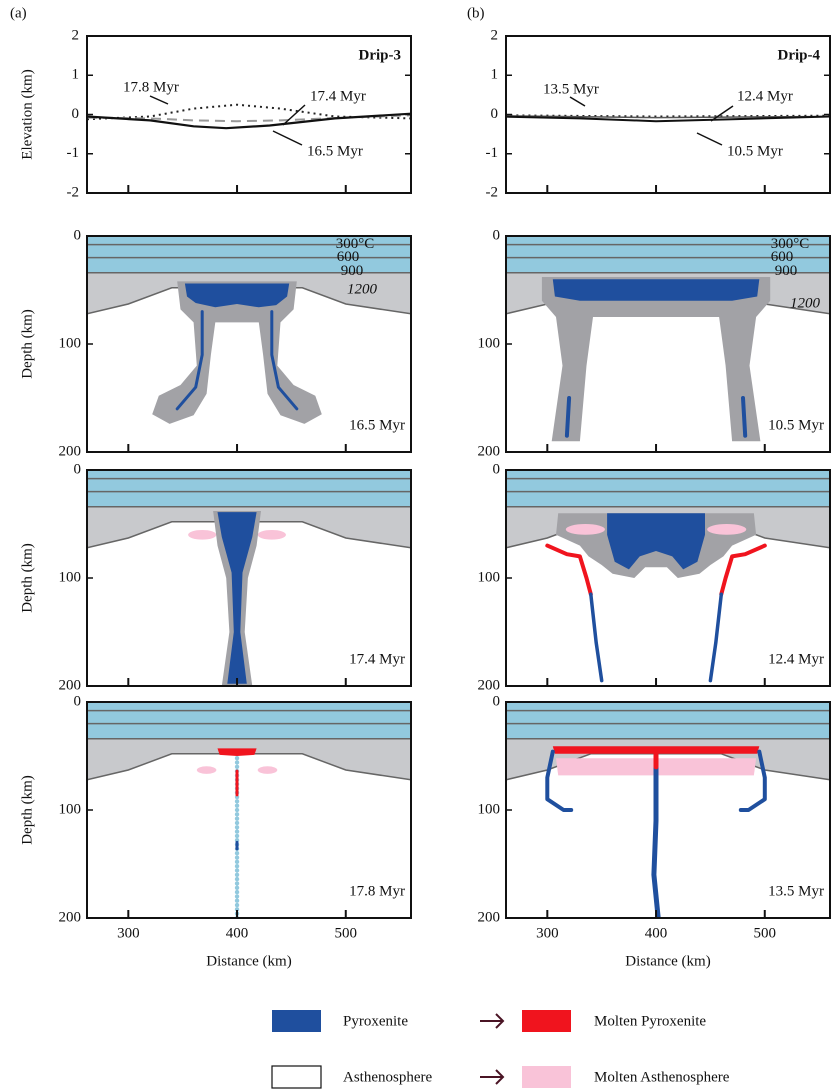 This screenshot has height=1090, width=831. I want to click on panel-title: Drip-4, so click(799, 55).